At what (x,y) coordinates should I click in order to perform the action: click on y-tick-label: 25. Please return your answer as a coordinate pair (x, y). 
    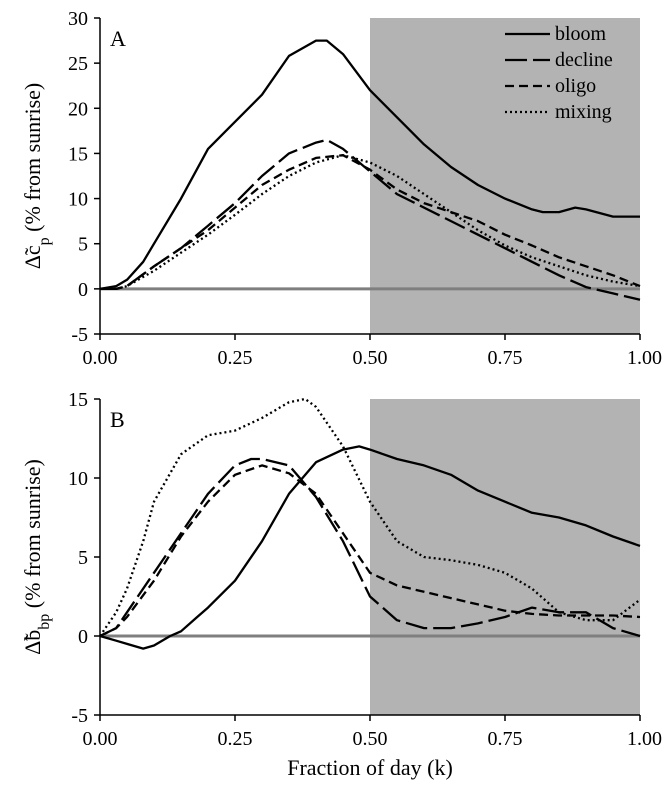
    Looking at the image, I should click on (78, 64).